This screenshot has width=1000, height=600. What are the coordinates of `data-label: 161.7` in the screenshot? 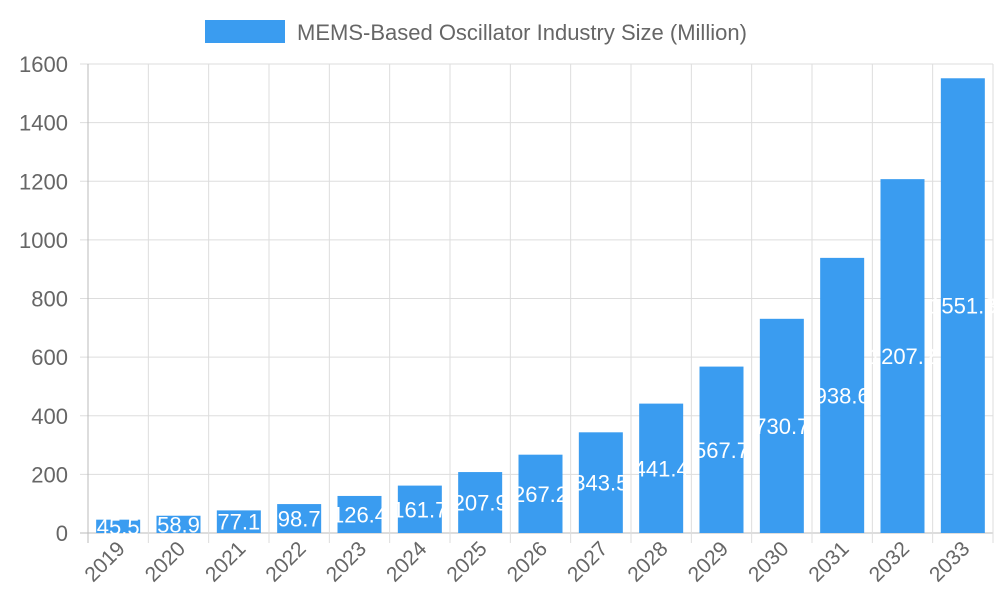 It's located at (419, 509).